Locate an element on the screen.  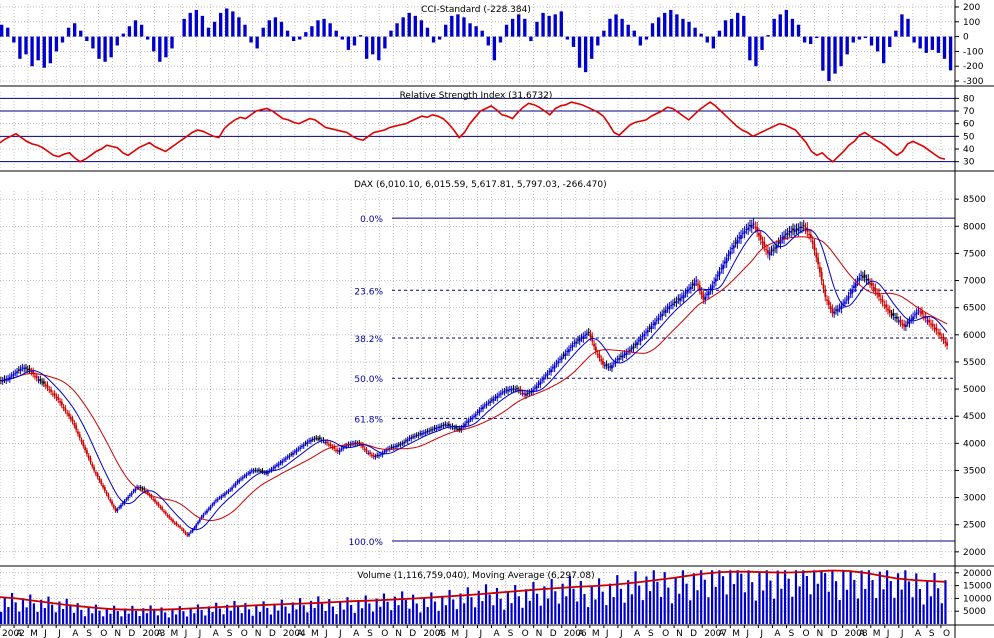
y-tick-label: 6000 is located at coordinates (974, 336).